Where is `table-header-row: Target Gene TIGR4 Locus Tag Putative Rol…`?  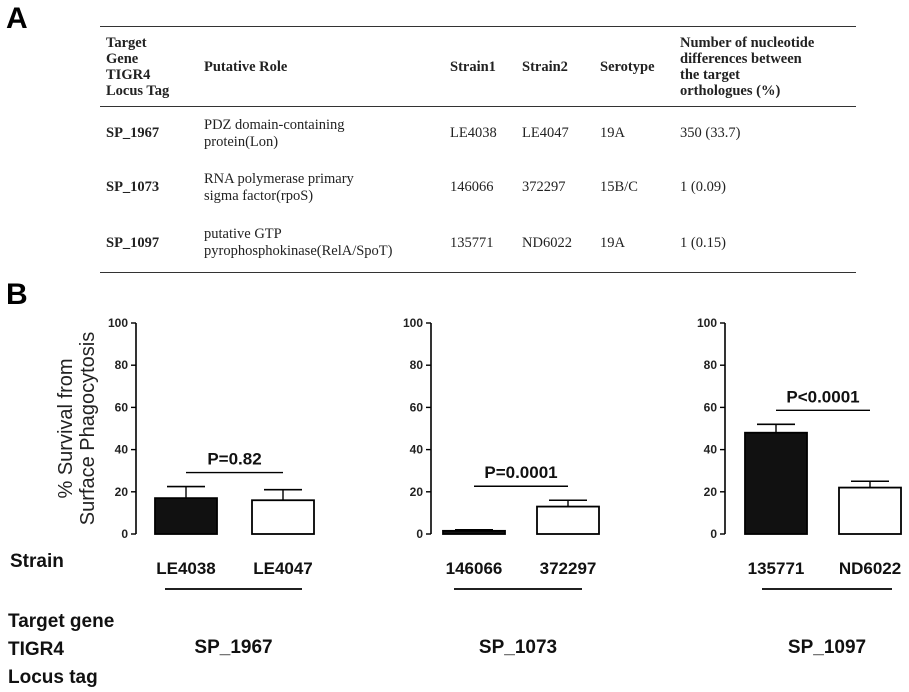 table-header-row: Target Gene TIGR4 Locus Tag Putative Rol… is located at coordinates (478, 66).